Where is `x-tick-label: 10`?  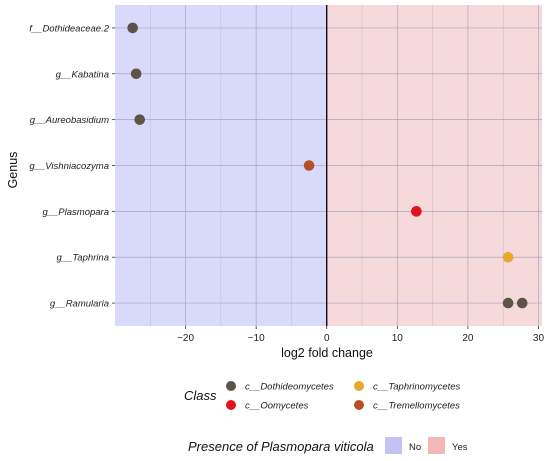
x-tick-label: 10 is located at coordinates (398, 338).